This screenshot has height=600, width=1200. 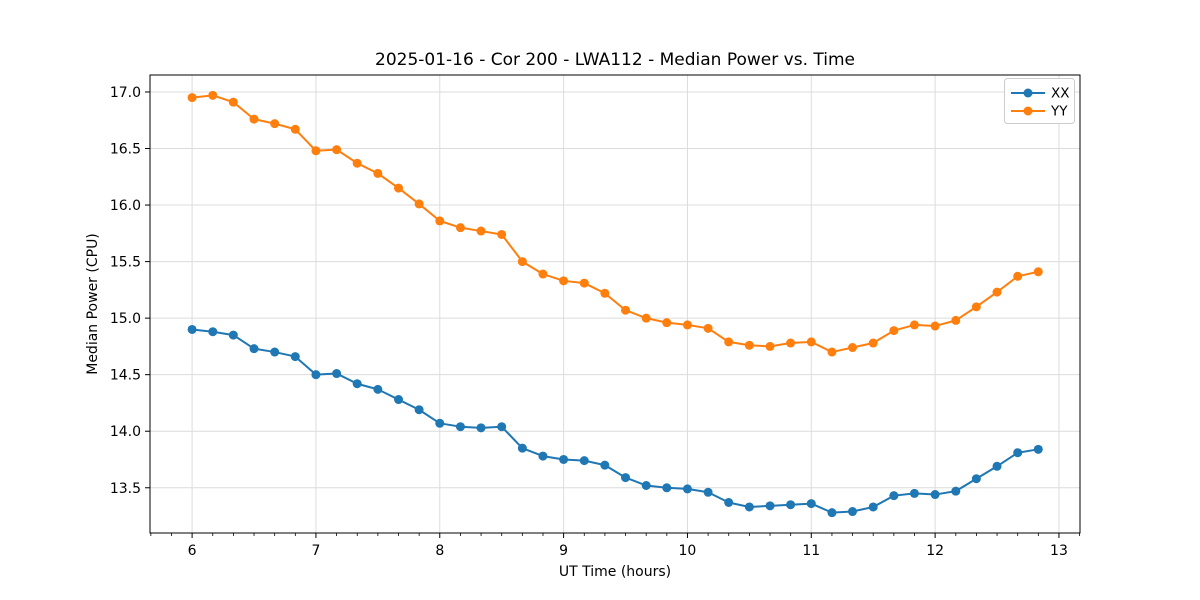 I want to click on legend-marker-YY, so click(x=1028, y=111).